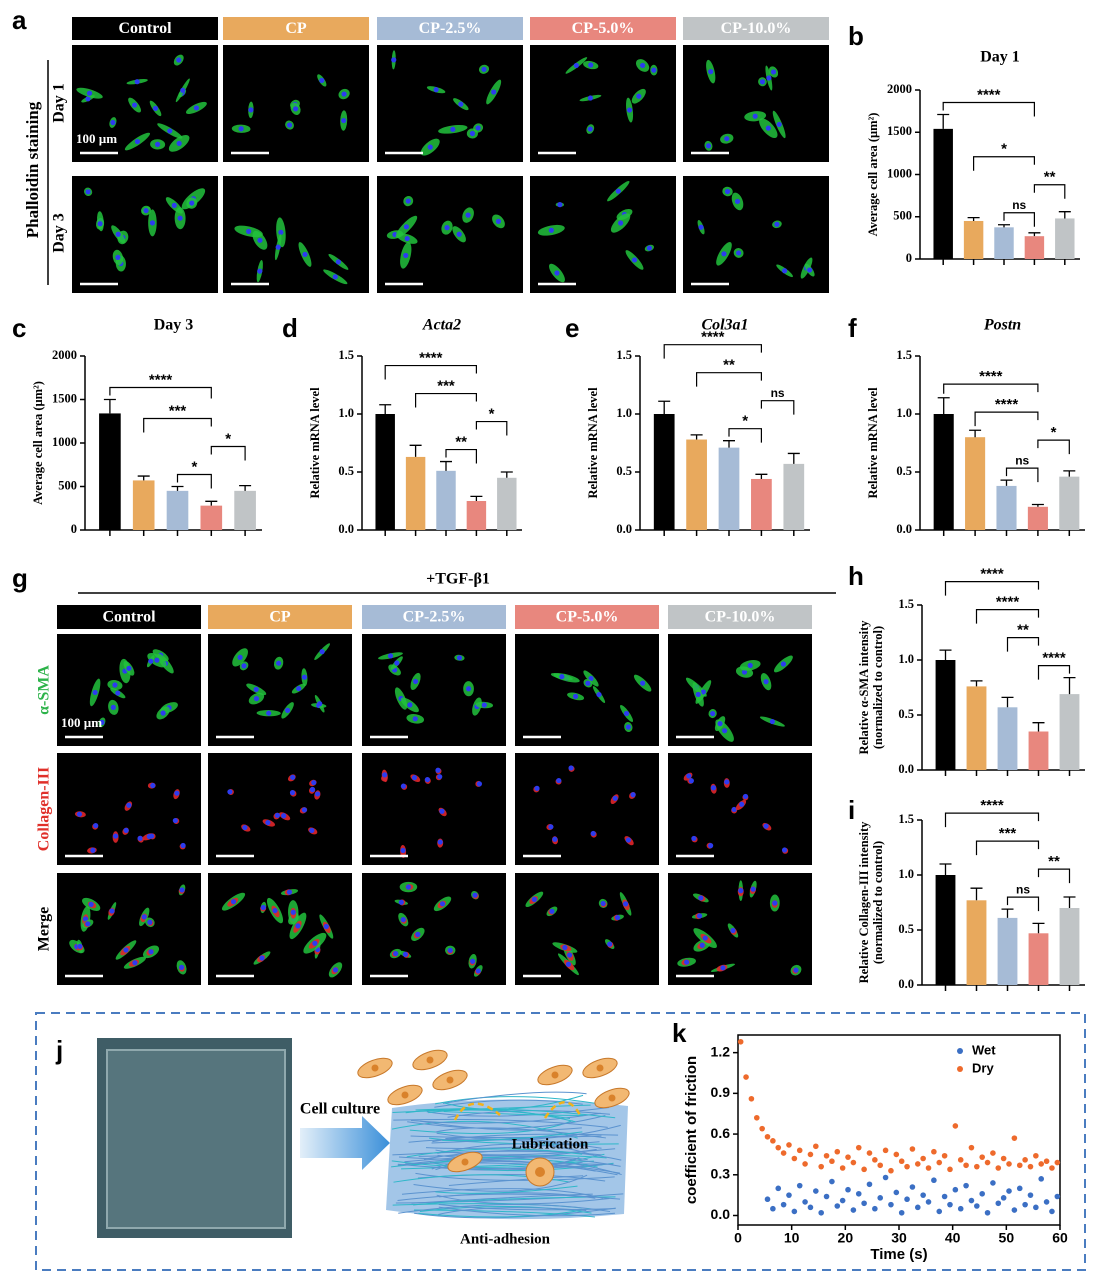 Image resolution: width=1099 pixels, height=1276 pixels. What do you see at coordinates (721, 1214) in the screenshot?
I see `y-tick-label: 0.0` at bounding box center [721, 1214].